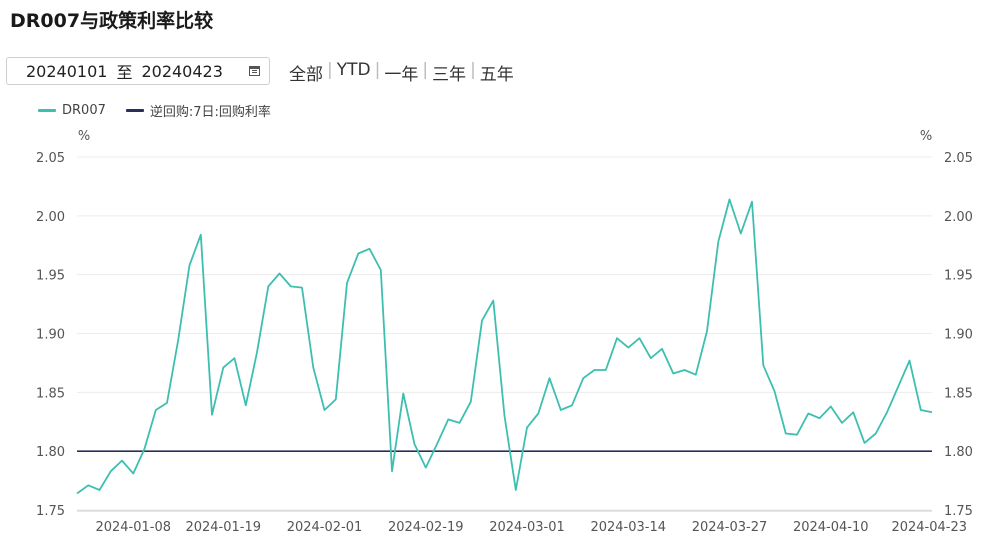 This screenshot has width=995, height=550. Describe the element at coordinates (223, 527) in the screenshot. I see `x-tick-label: 2024-01-19` at that location.